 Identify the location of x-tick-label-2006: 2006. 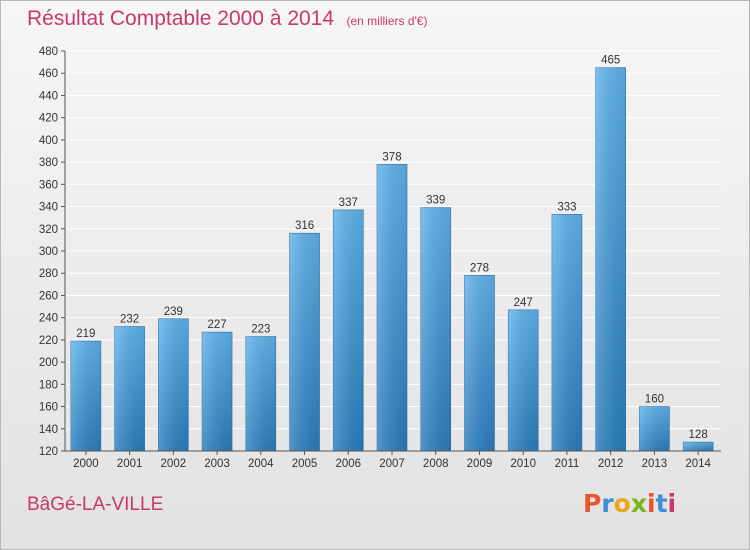
(348, 464).